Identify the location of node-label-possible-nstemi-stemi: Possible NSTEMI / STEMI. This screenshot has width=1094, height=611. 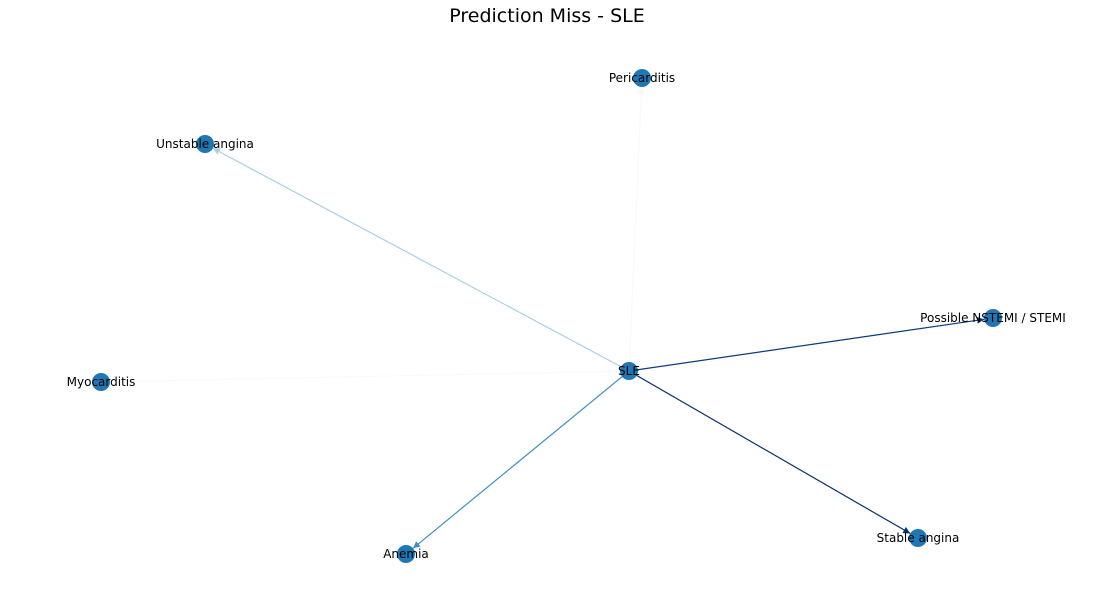
(993, 318).